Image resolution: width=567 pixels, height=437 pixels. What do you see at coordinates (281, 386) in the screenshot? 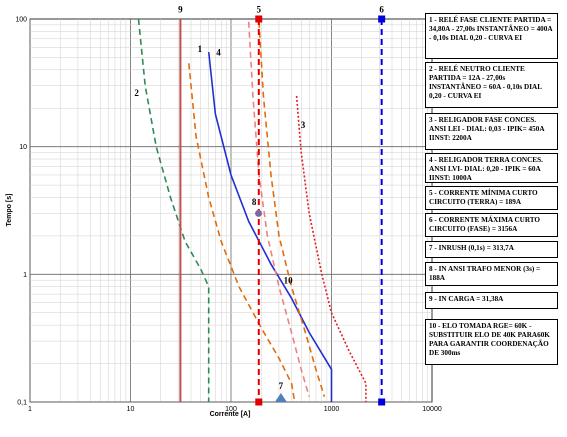
I see `curve-label-7: 7` at bounding box center [281, 386].